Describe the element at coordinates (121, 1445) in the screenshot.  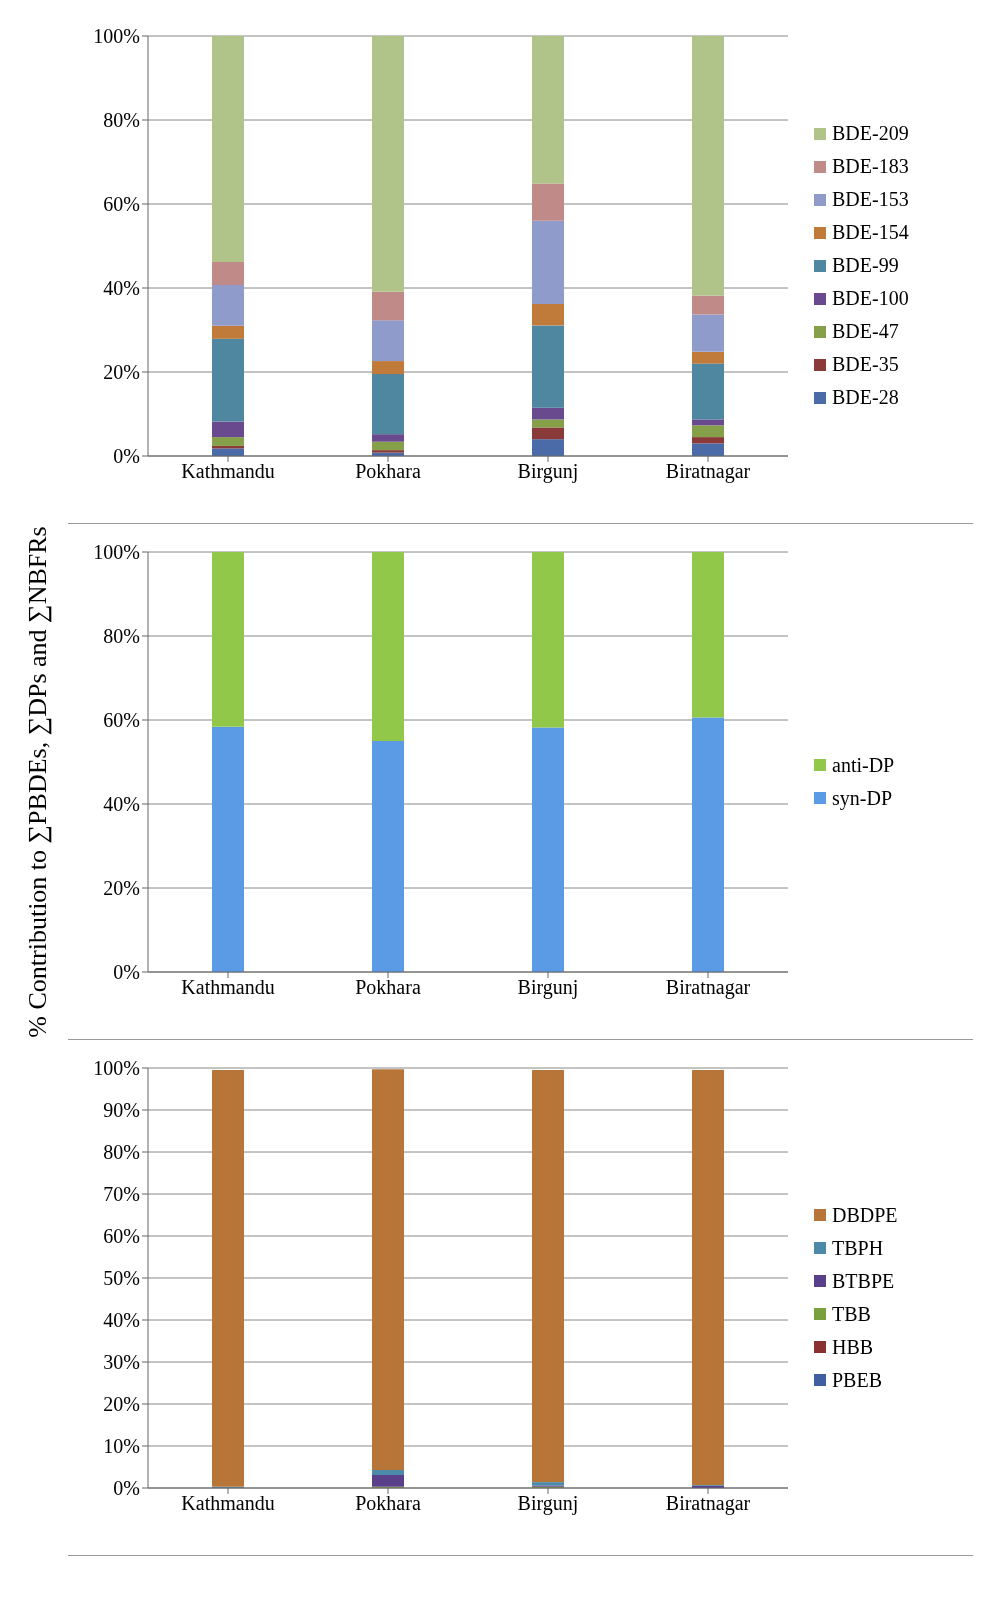
I see `y-tick-label: 10%` at that location.